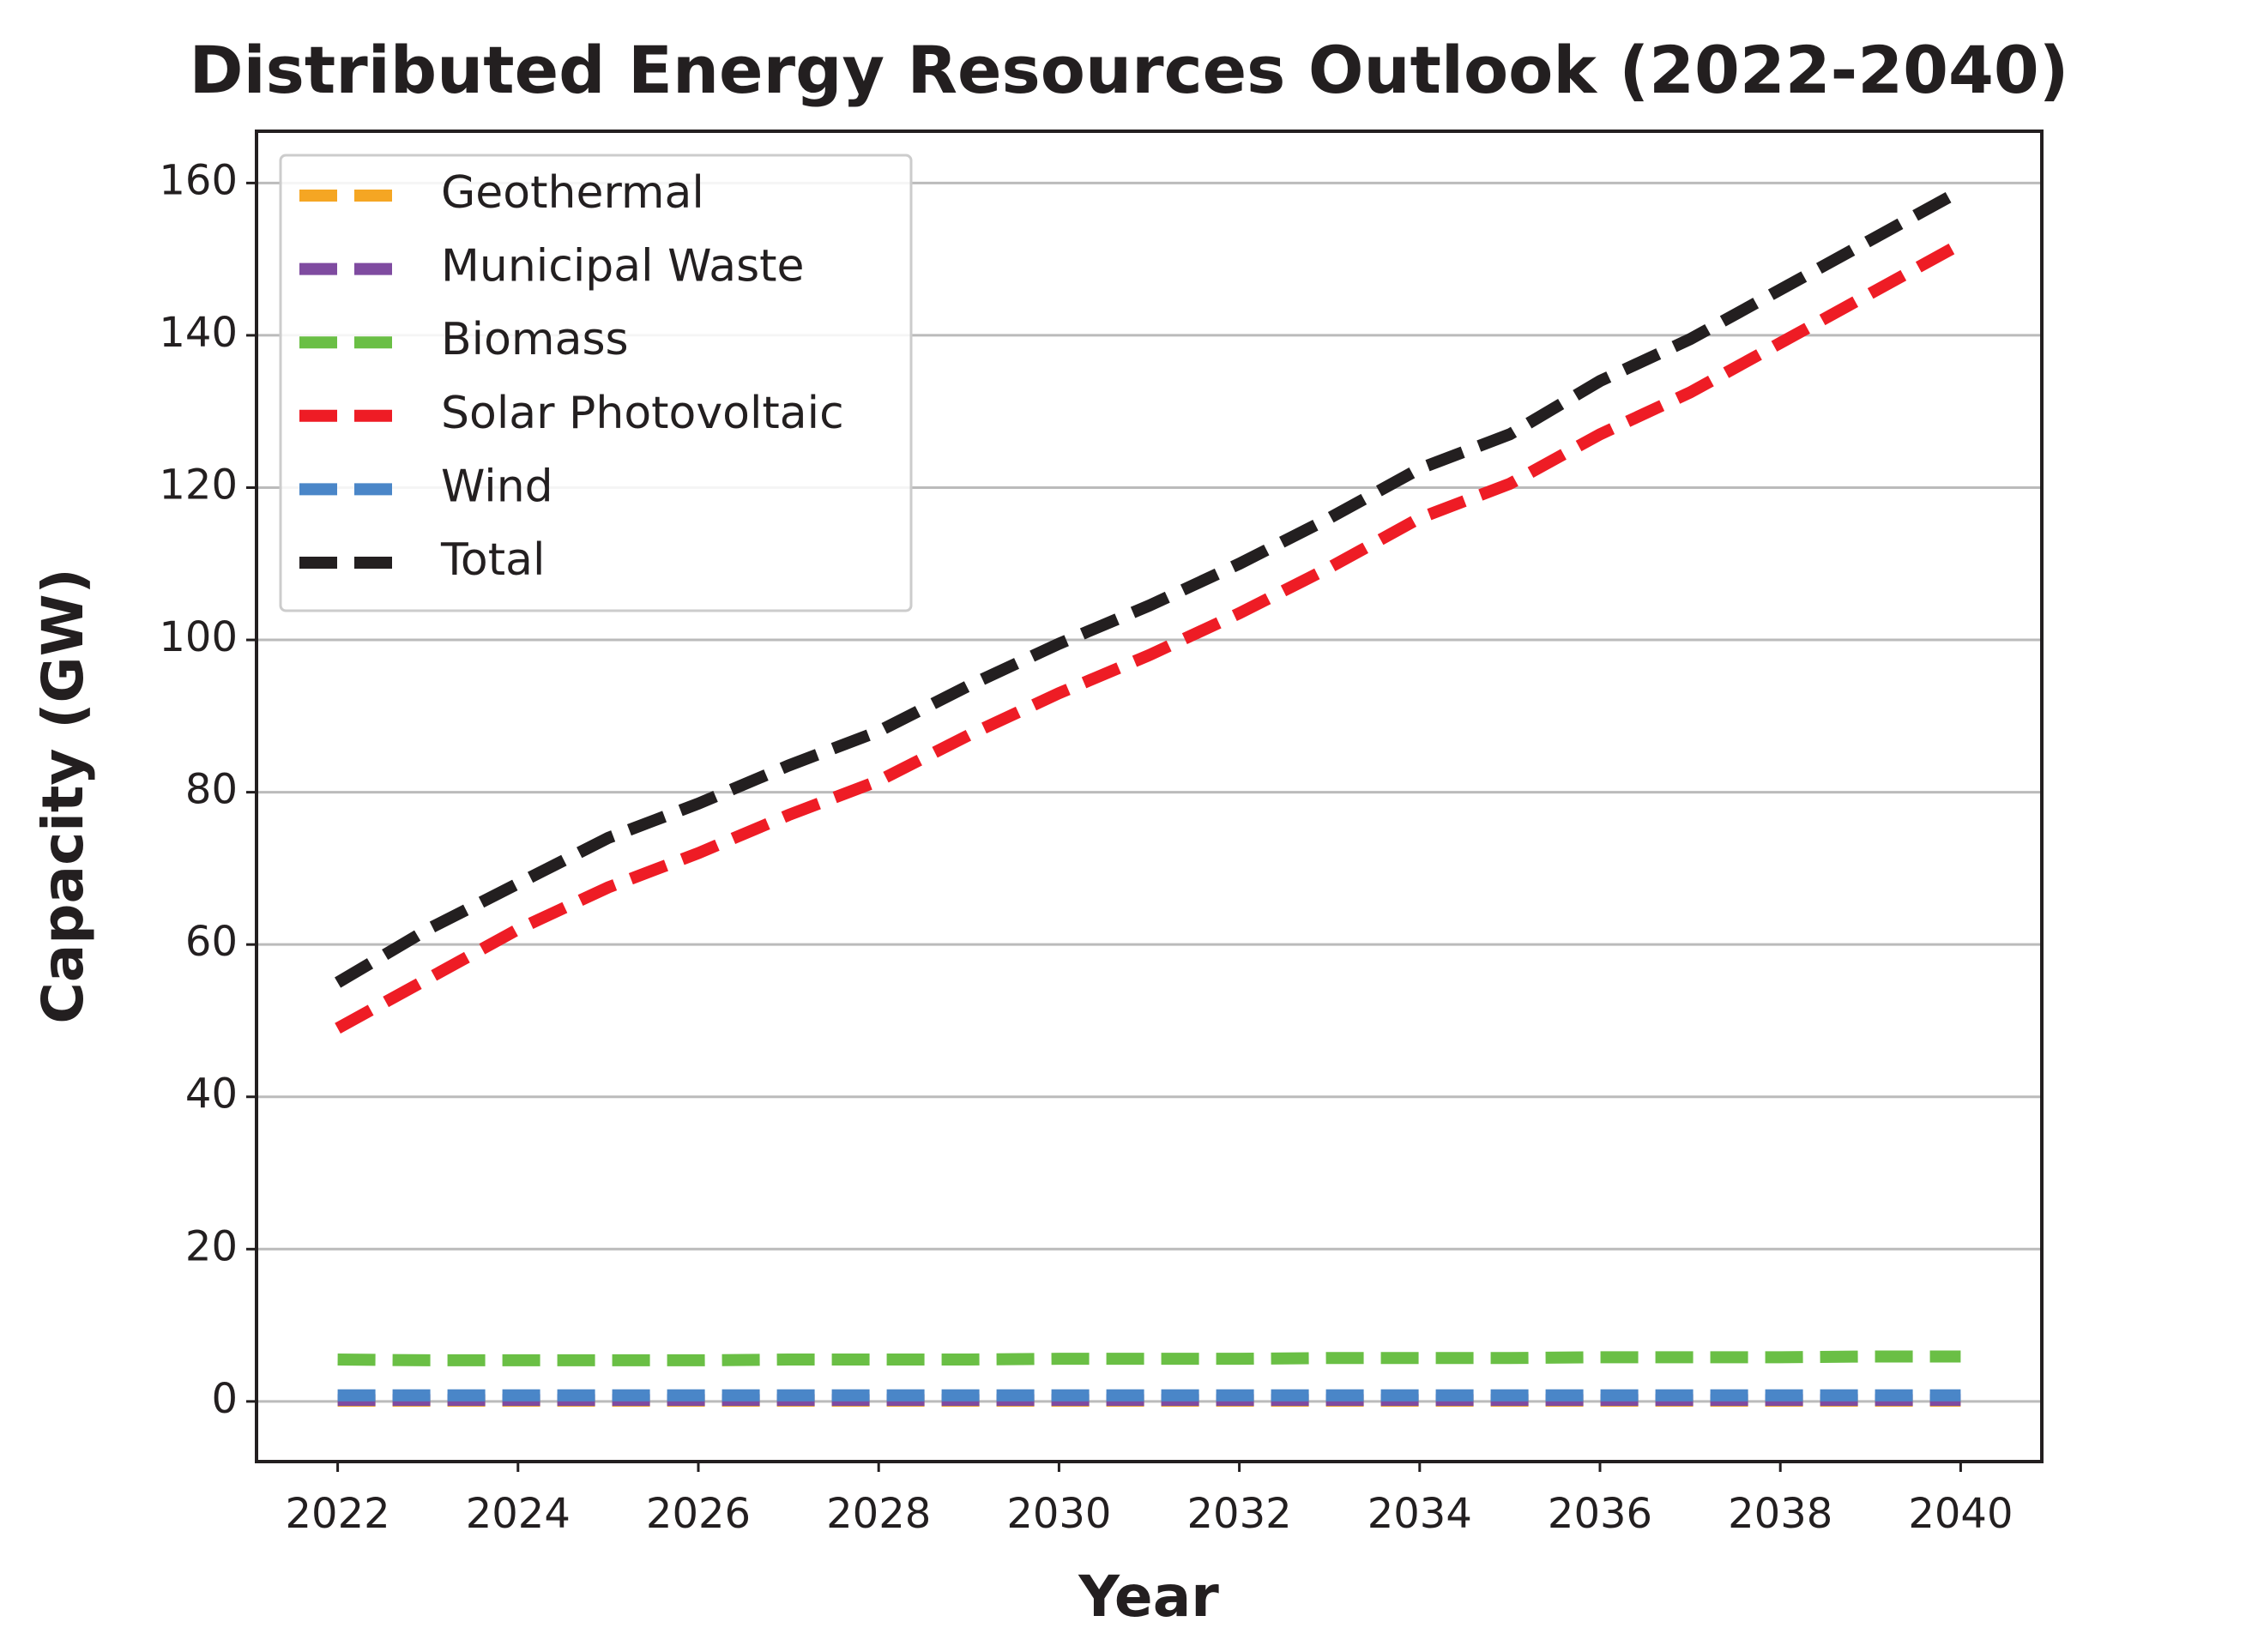 The image size is (2258, 1652). I want to click on y-tick-label: 80, so click(211, 790).